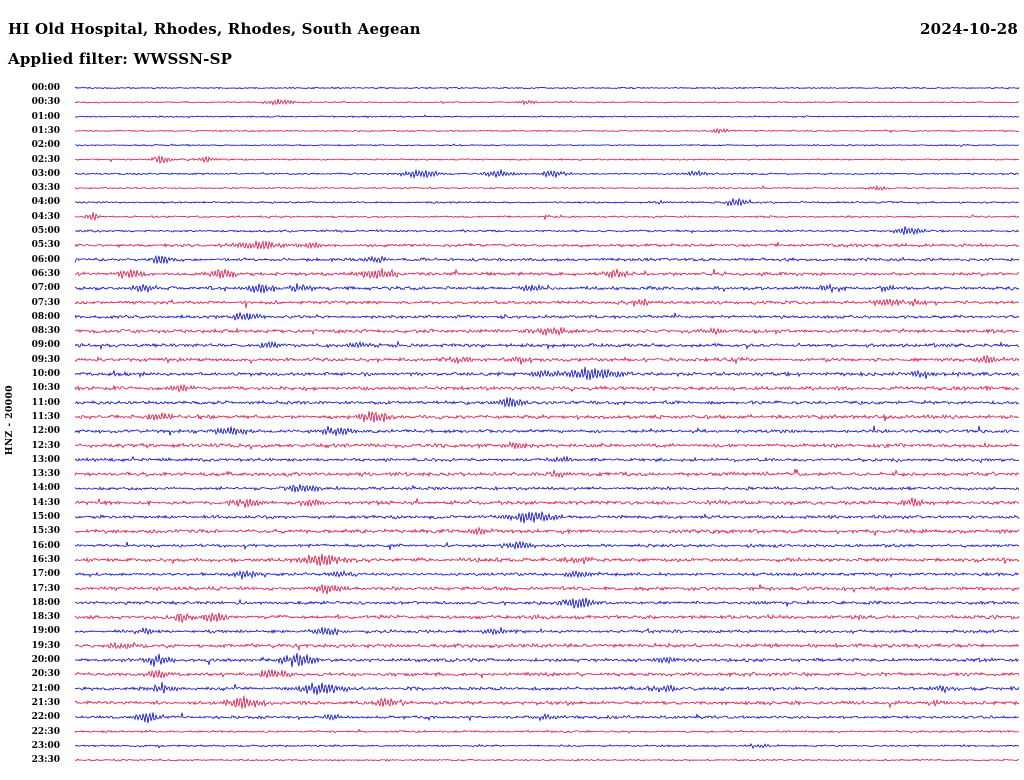 This screenshot has height=780, width=1024. I want to click on time-label: 11:30, so click(45, 416).